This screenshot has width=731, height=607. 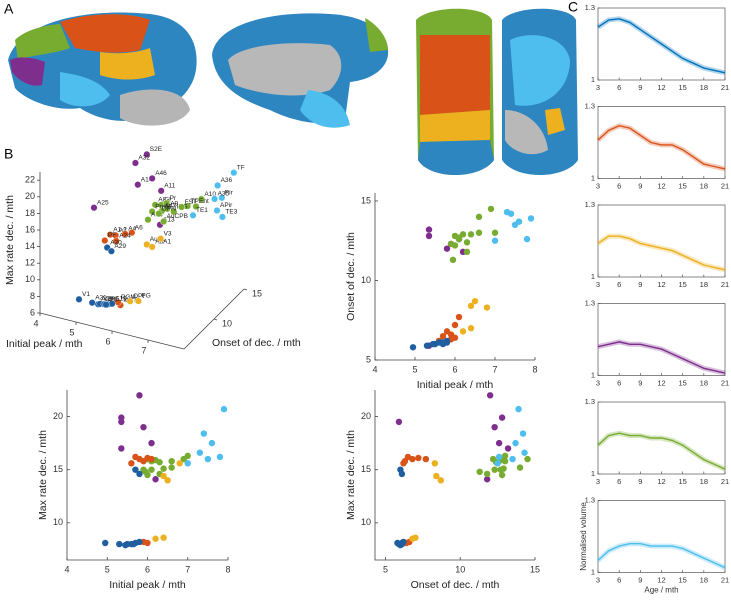 What do you see at coordinates (366, 200) in the screenshot?
I see `y-tick-label: 15` at bounding box center [366, 200].